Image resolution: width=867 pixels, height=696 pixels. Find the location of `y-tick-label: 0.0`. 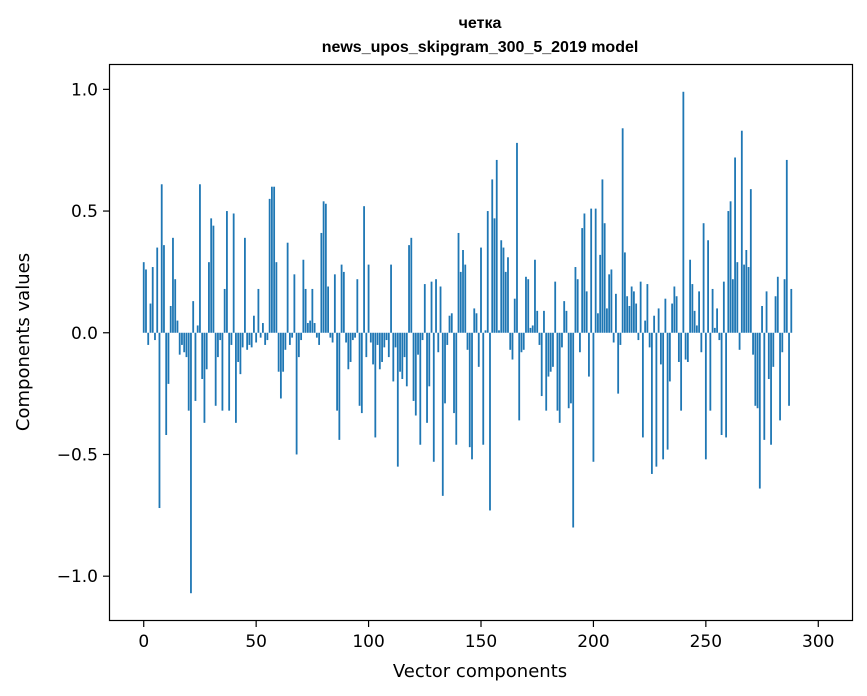

y-tick-label: 0.0 is located at coordinates (84, 334).